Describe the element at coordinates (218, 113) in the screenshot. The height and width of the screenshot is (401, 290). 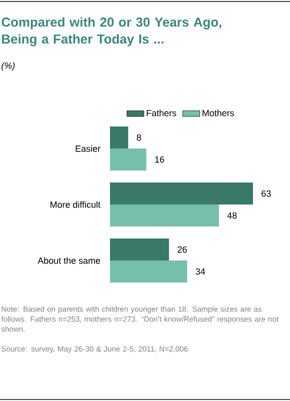
I see `legend-label: Mothers` at that location.